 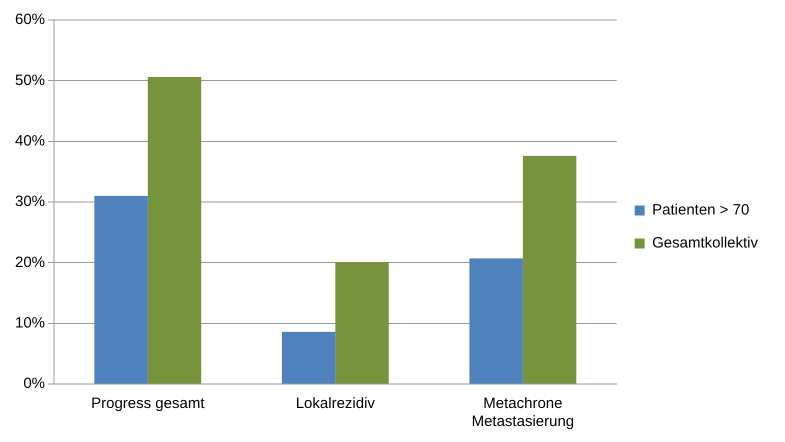 What do you see at coordinates (523, 412) in the screenshot?
I see `x-tick-label: Metachrone Metastasierung` at bounding box center [523, 412].